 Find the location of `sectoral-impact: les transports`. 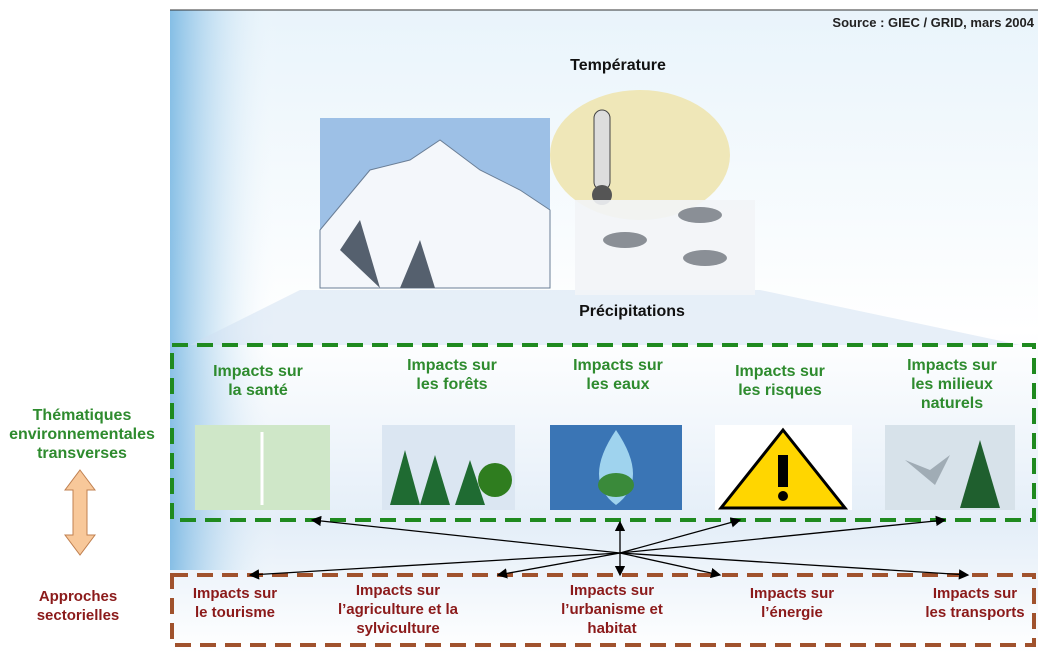

sectoral-impact: les transports is located at coordinates (974, 612).